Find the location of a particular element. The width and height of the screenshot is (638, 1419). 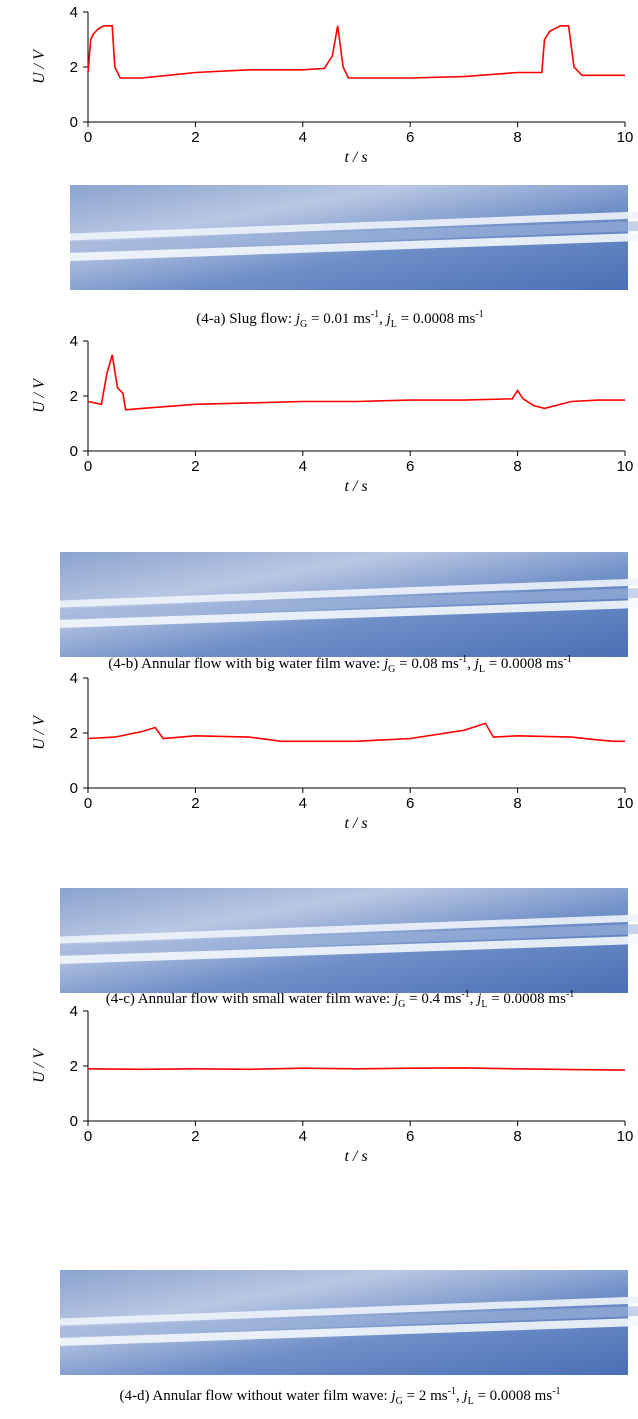

caption-part: = 0.01 ms is located at coordinates (339, 319).